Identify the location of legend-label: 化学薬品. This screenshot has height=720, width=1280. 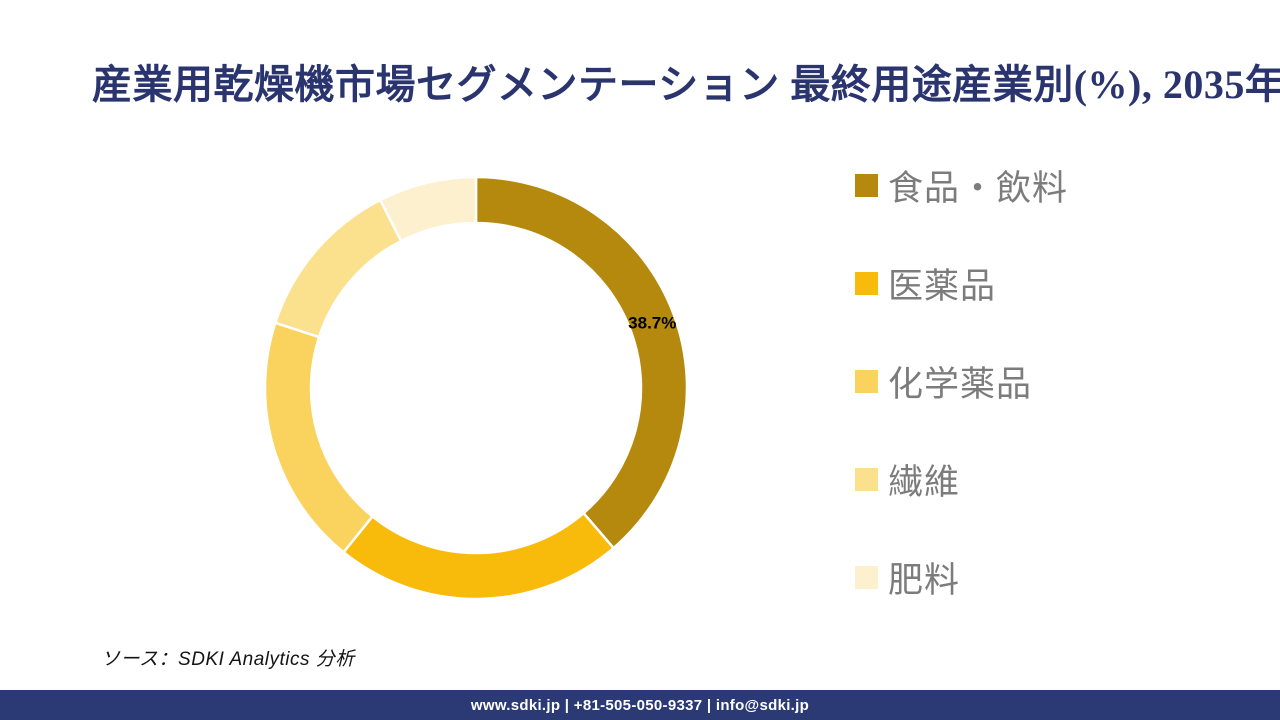
(960, 384).